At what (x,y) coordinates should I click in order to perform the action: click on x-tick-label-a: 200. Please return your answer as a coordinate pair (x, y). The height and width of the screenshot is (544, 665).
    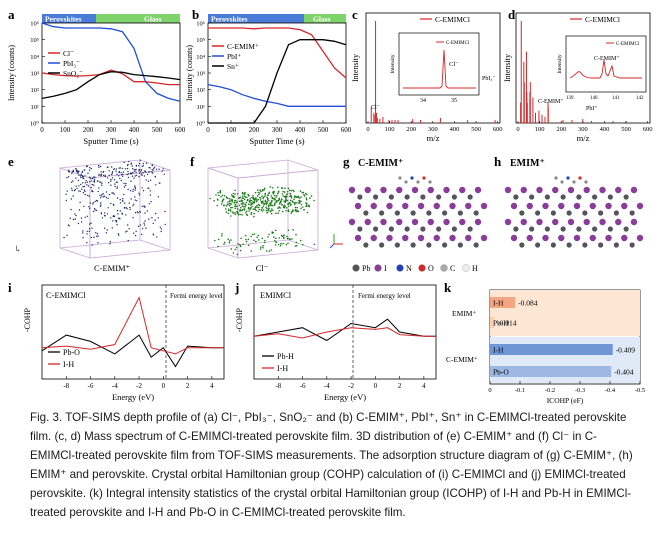
    Looking at the image, I should click on (88, 130).